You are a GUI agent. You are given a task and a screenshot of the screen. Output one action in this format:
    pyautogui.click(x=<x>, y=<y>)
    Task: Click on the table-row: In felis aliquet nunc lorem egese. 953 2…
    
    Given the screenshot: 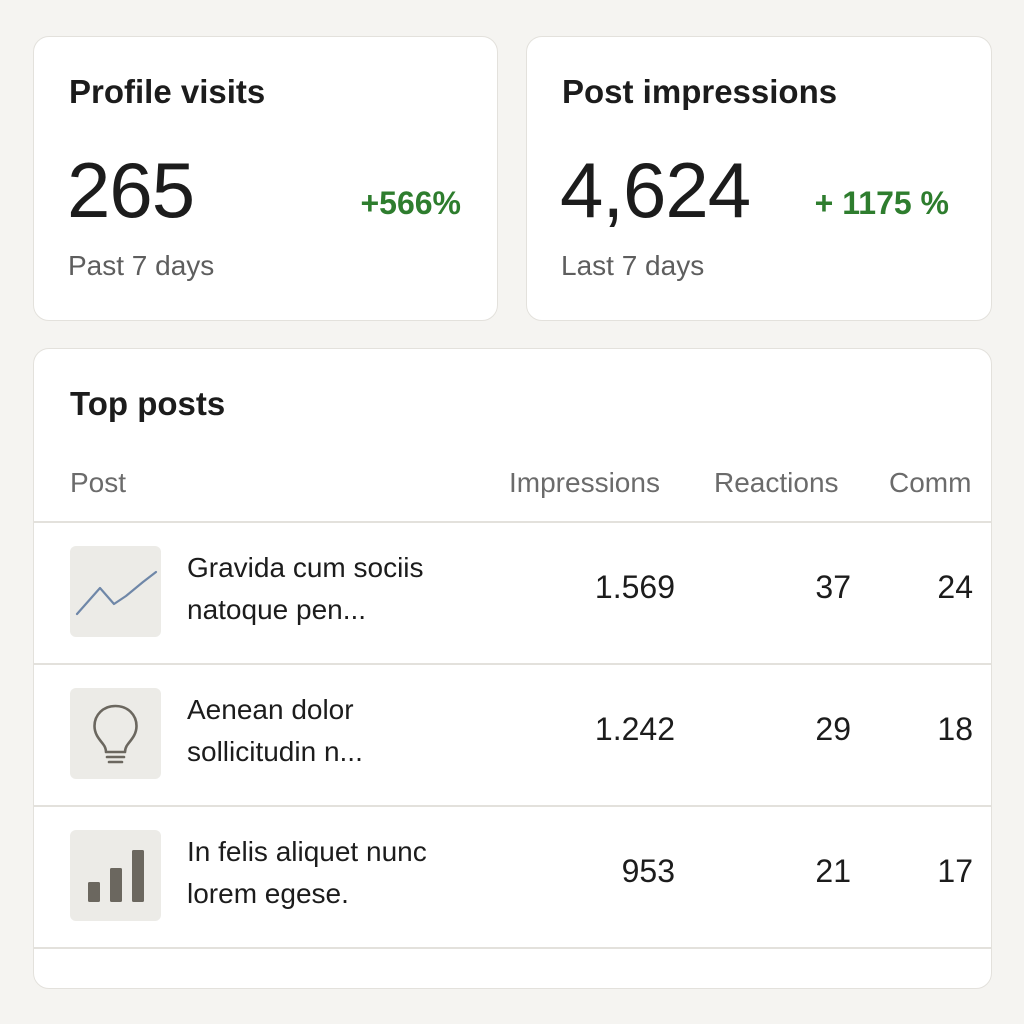 What is the action you would take?
    pyautogui.click(x=512, y=876)
    